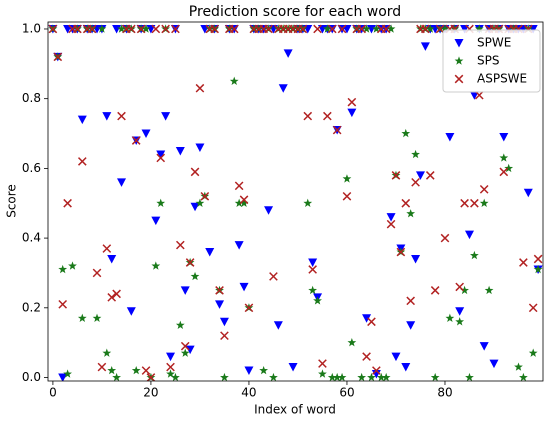 The image size is (550, 422). Describe the element at coordinates (444, 393) in the screenshot. I see `x-tick-label: 80` at that location.